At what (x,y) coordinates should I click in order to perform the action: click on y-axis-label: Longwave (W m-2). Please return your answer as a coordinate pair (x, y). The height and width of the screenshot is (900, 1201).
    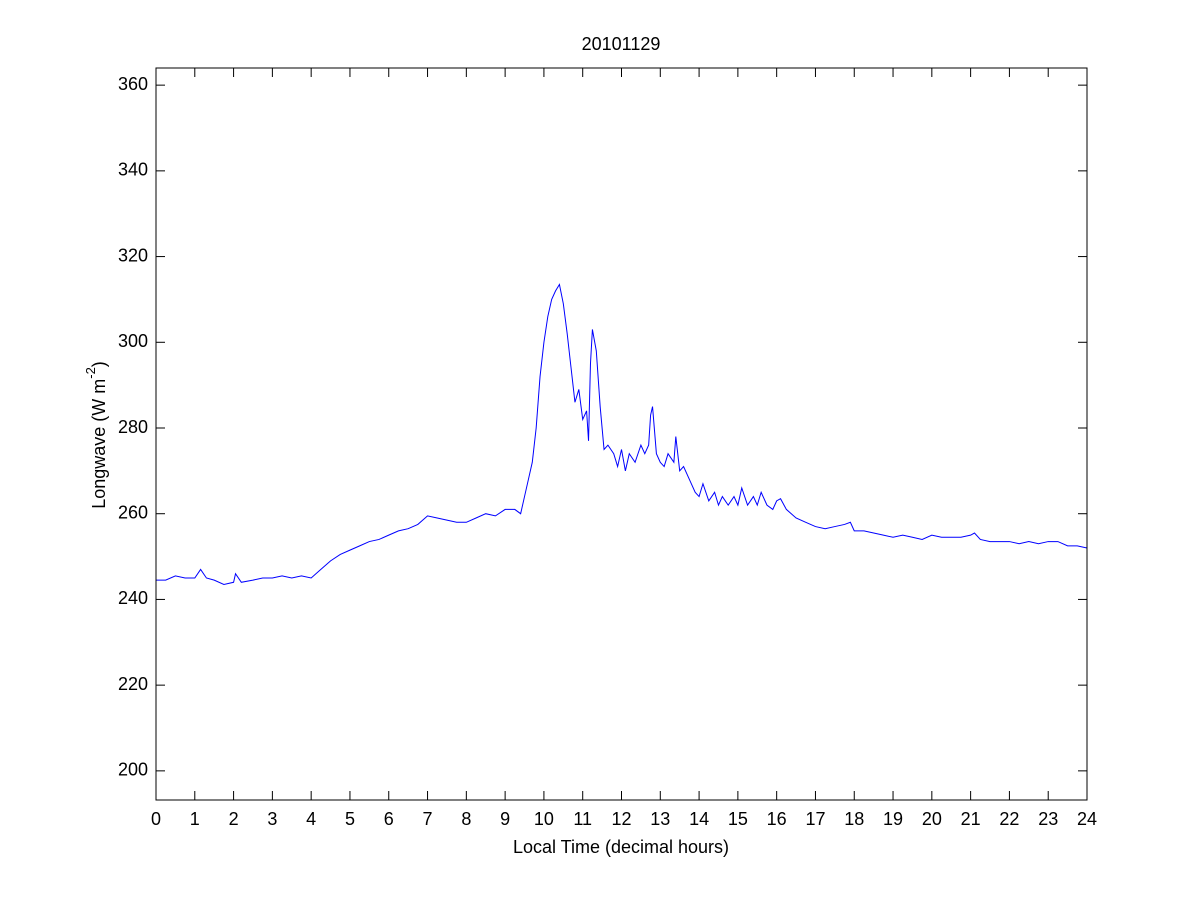
    Looking at the image, I should click on (95, 435).